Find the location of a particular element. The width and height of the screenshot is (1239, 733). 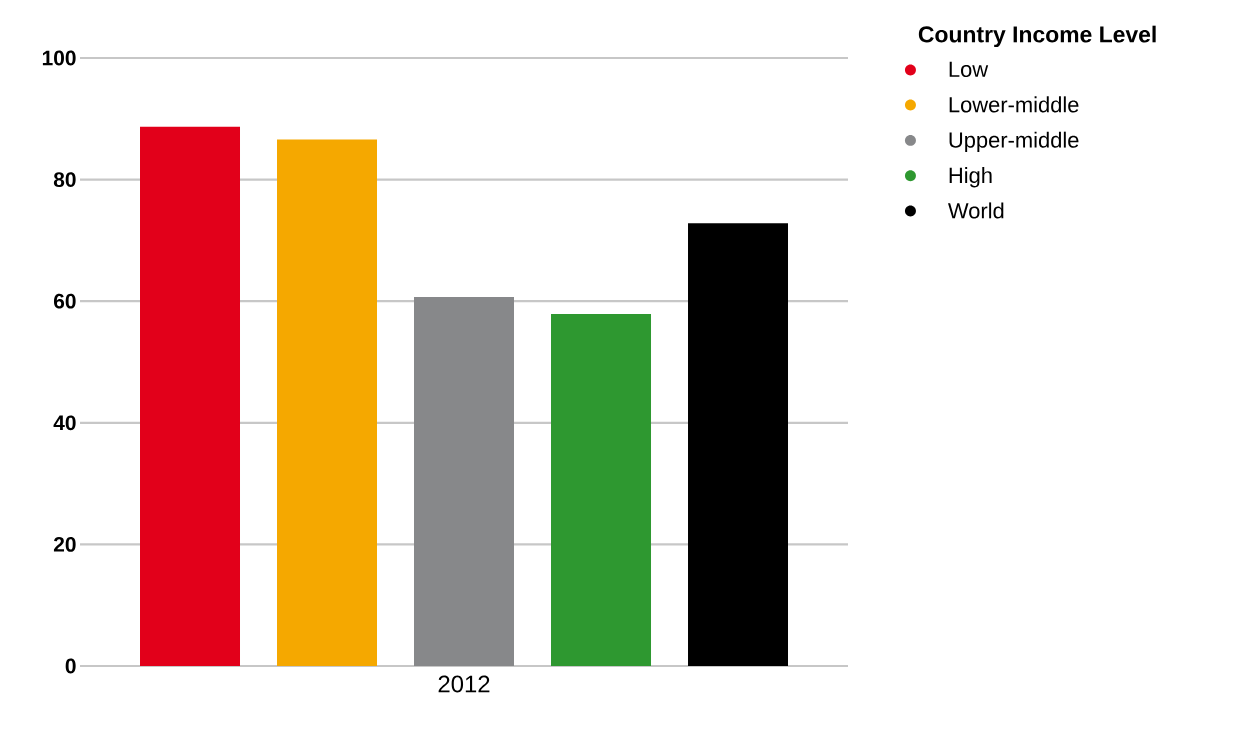

y-tick-label: 40 is located at coordinates (64, 423).